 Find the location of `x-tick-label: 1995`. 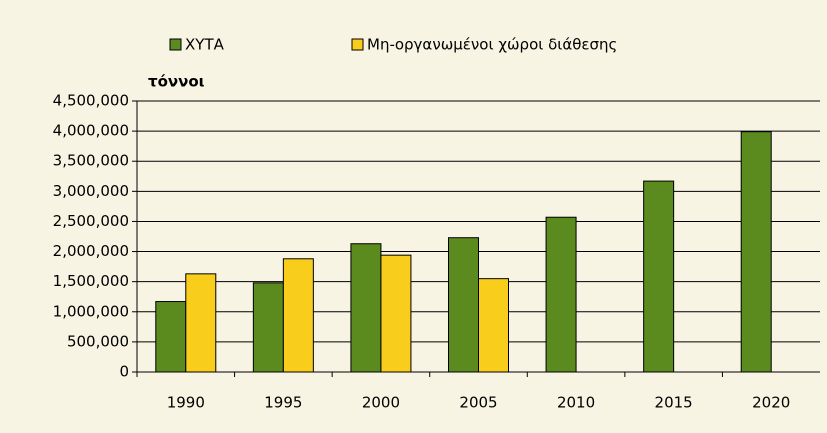

x-tick-label: 1995 is located at coordinates (283, 403).